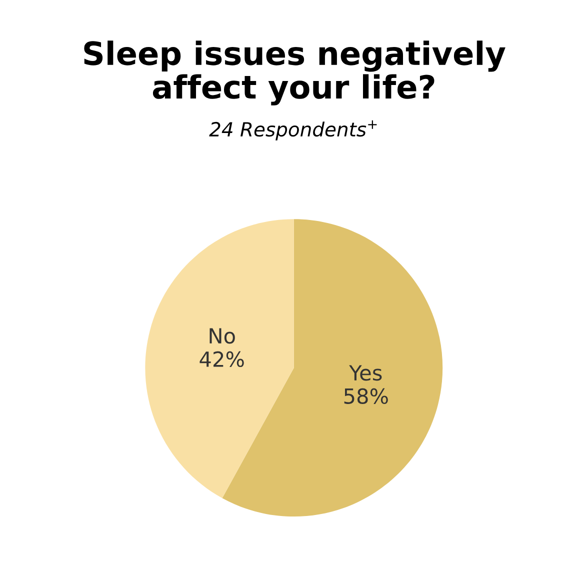 The width and height of the screenshot is (573, 580). I want to click on chart-title: Sleep issues negatively affect your life?, so click(295, 73).